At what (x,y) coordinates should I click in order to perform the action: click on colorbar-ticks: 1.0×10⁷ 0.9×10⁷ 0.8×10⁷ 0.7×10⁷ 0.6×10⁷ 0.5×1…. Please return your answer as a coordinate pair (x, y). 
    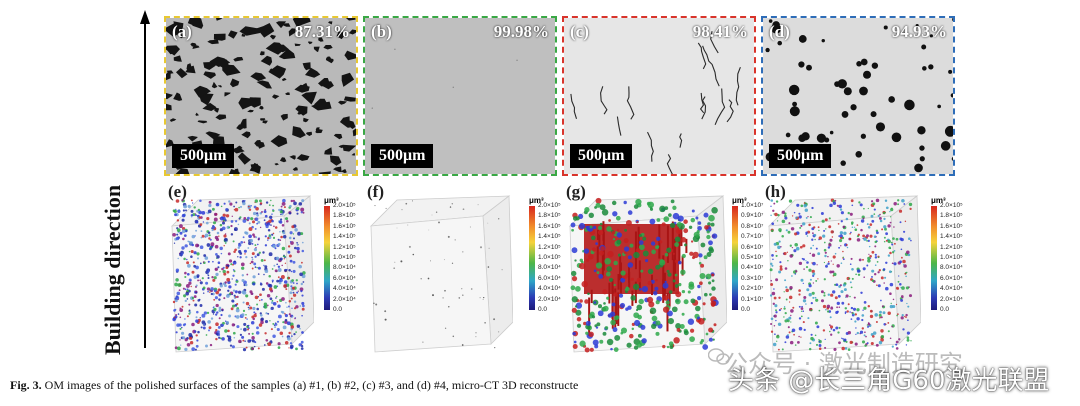
    Looking at the image, I should click on (767, 258).